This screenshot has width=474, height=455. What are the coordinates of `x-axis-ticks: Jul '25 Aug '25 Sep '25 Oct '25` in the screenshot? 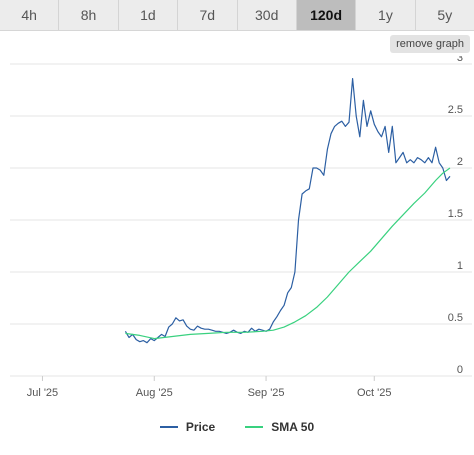 It's located at (209, 387).